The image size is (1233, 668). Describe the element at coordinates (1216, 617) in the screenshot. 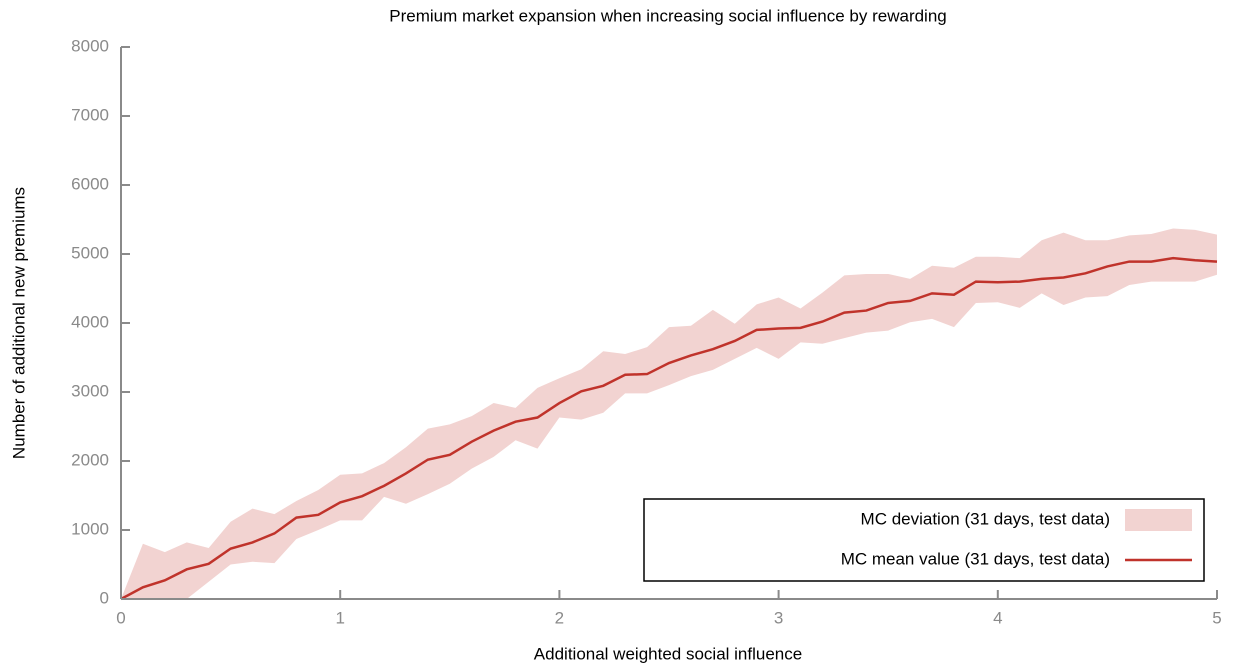

I see `x-tick-label: 5` at that location.